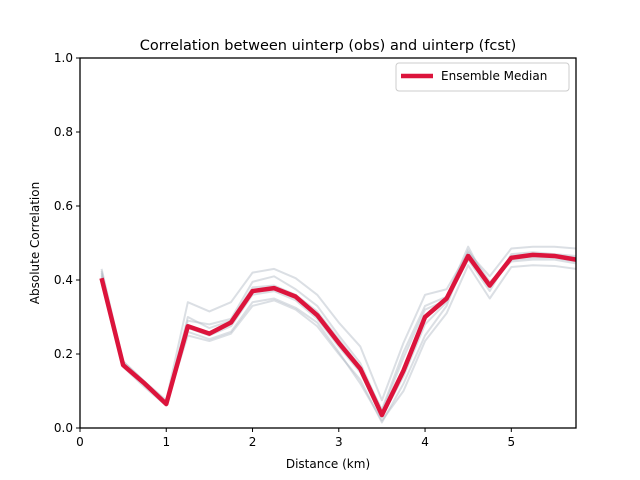  Describe the element at coordinates (425, 442) in the screenshot. I see `x-tick-label: 4` at that location.